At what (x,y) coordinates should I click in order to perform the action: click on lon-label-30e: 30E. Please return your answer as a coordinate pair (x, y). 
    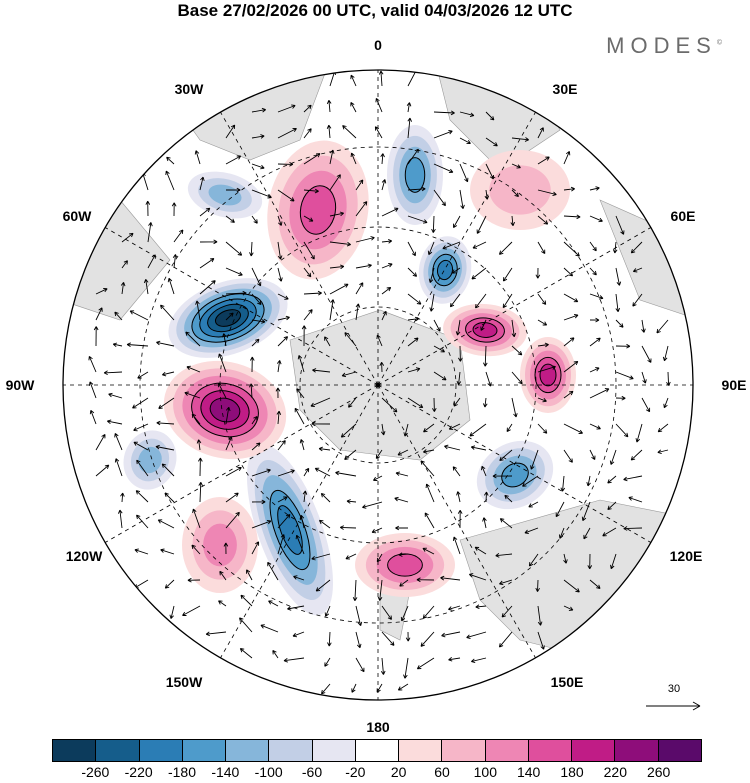
    Looking at the image, I should click on (565, 89).